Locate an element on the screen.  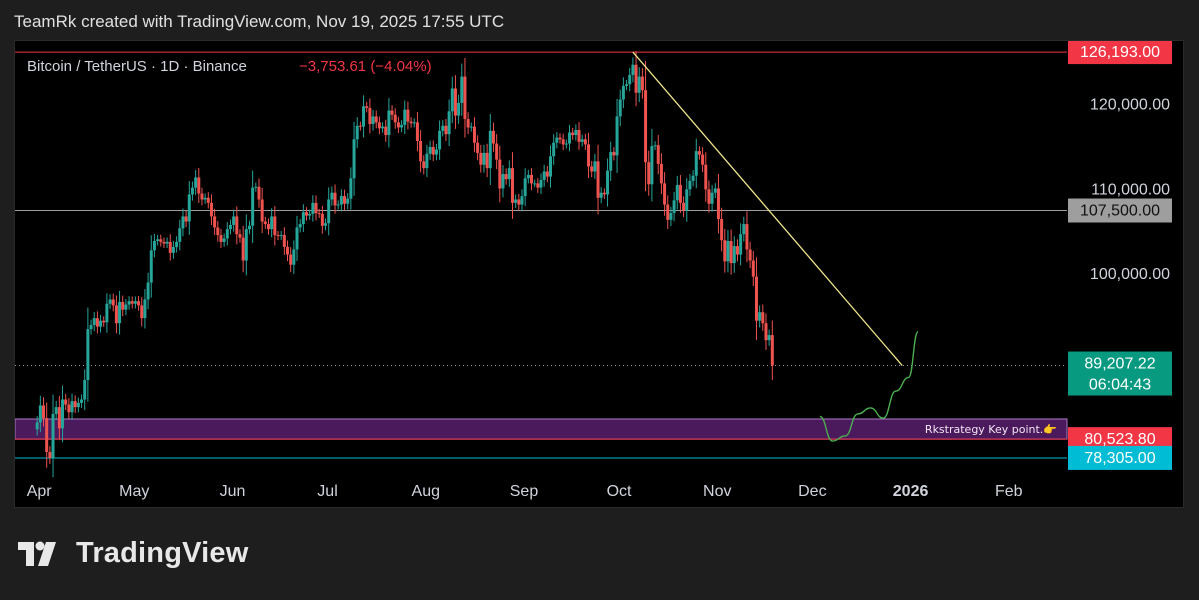
price-tag is located at coordinates (1120, 373).